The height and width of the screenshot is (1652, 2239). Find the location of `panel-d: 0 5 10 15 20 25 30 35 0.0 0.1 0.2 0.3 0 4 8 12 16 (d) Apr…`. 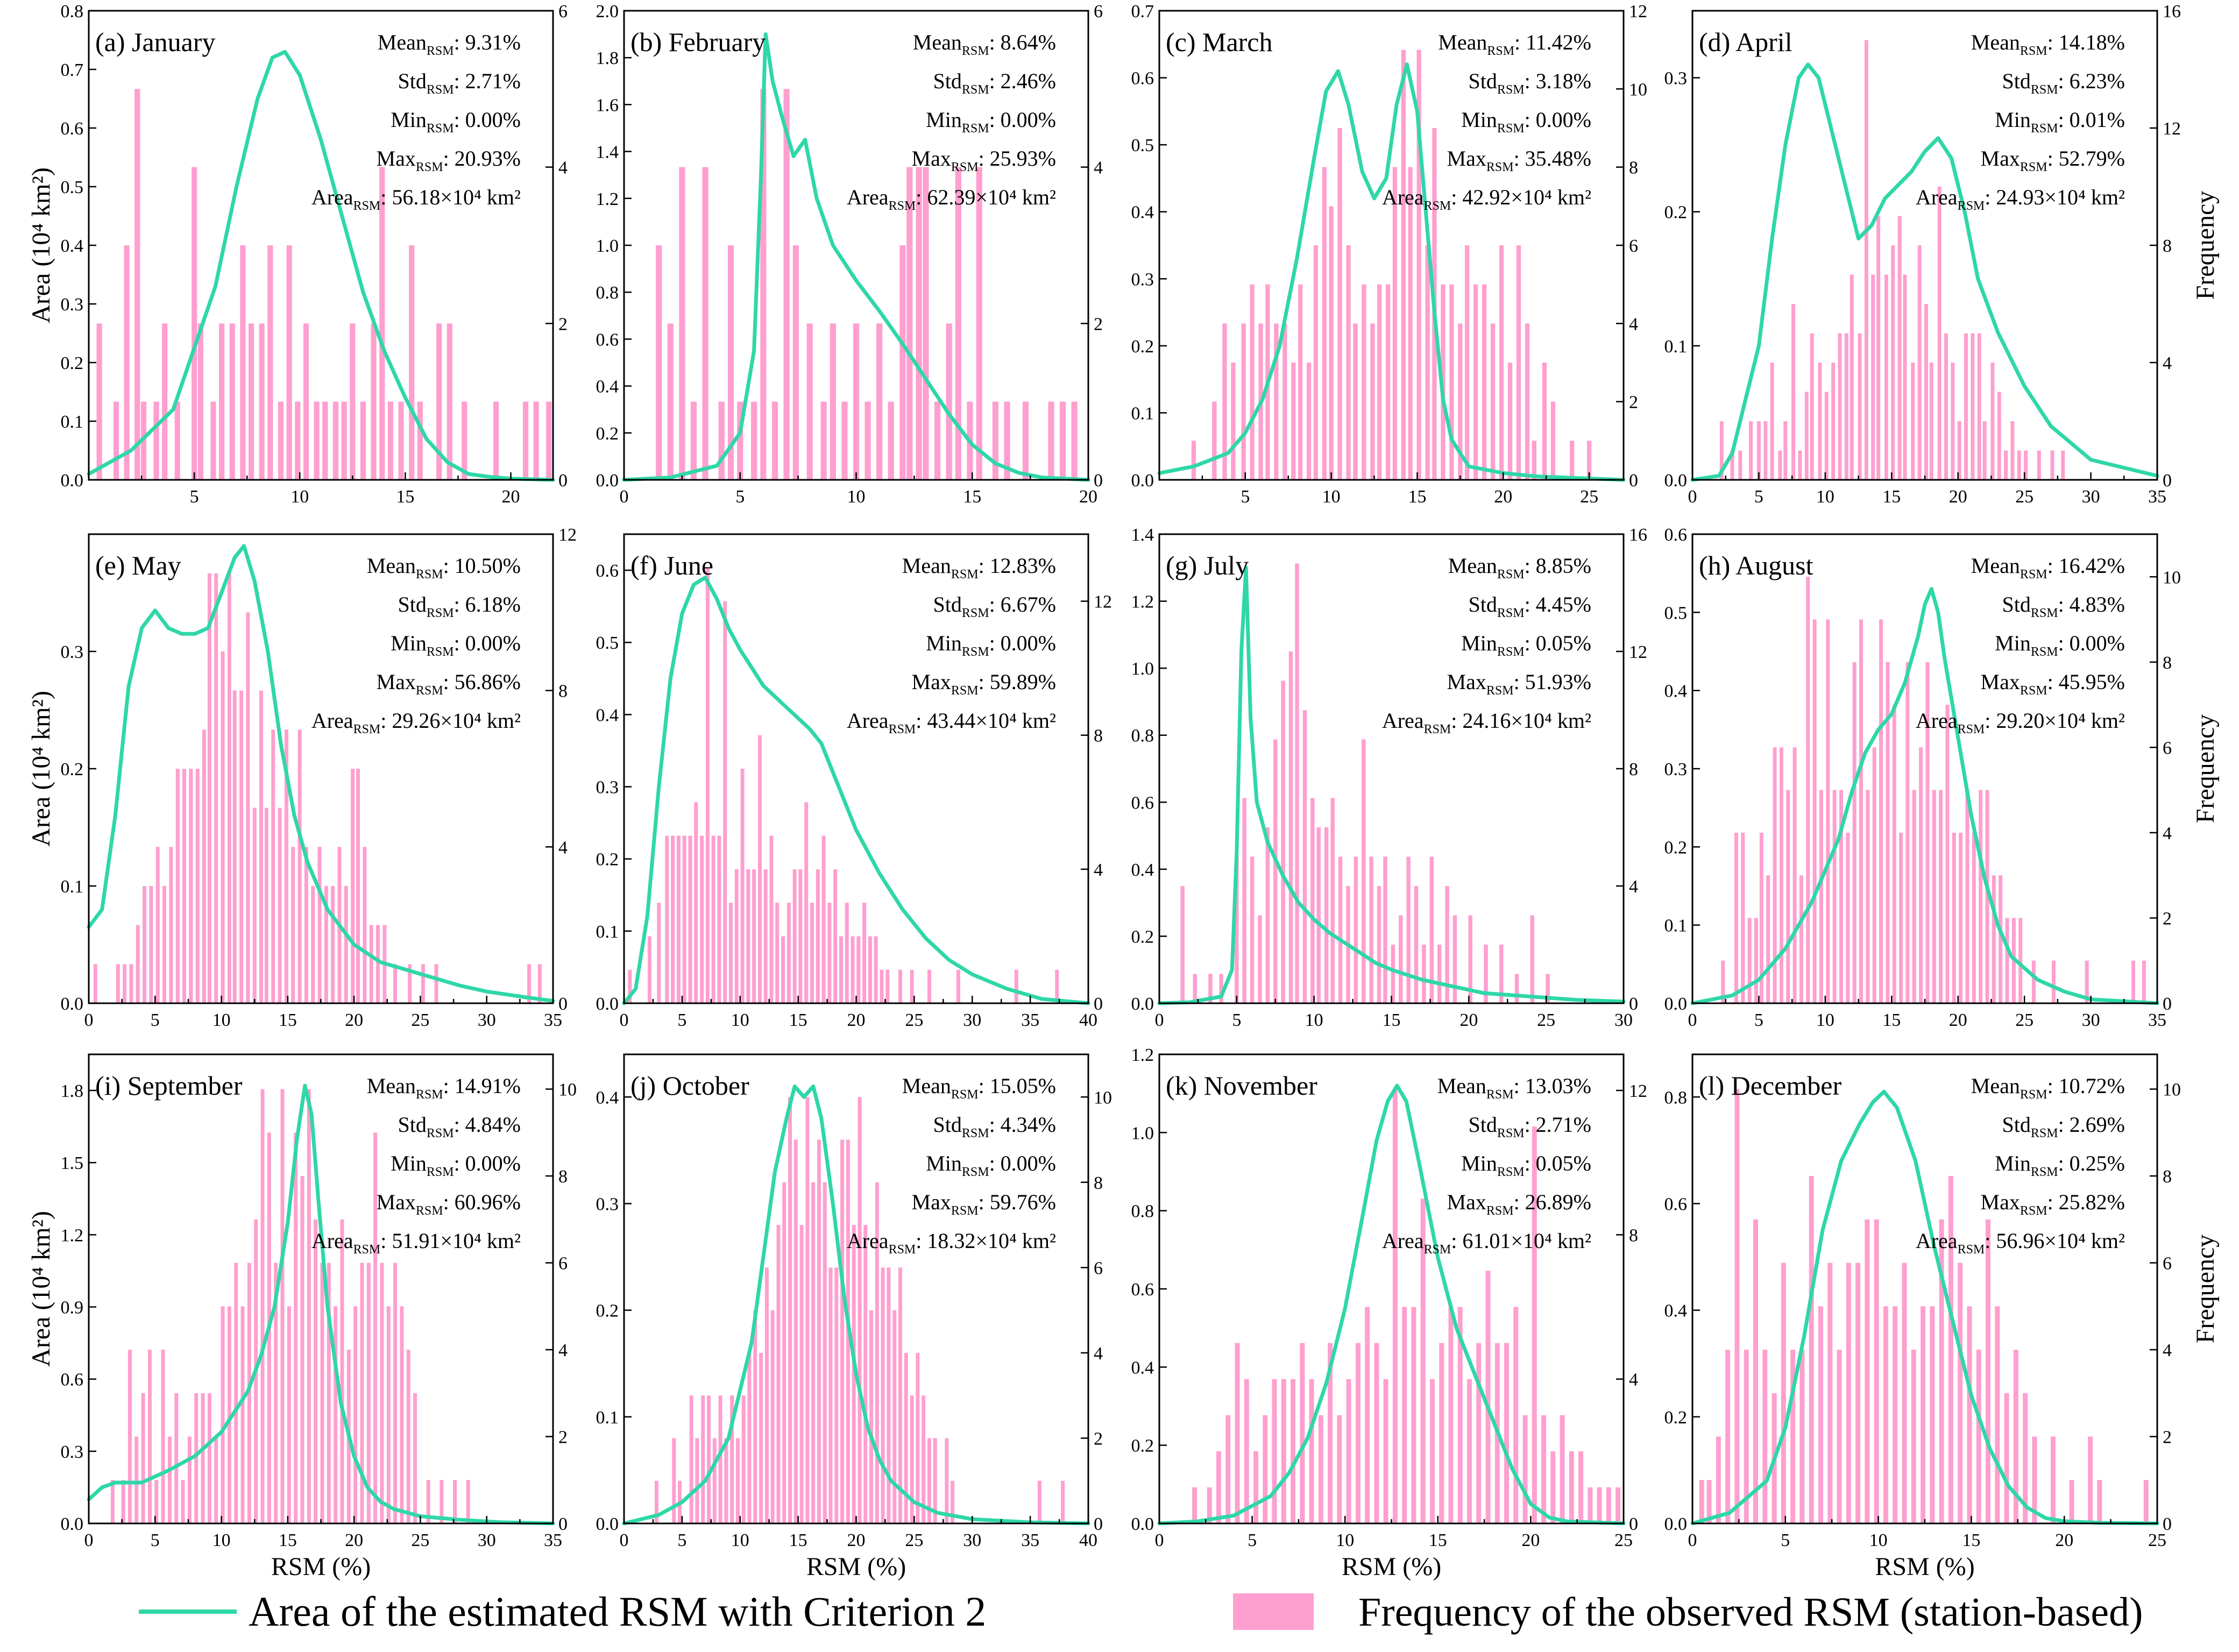

panel-d: 0 5 10 15 20 25 30 35 0.0 0.1 0.2 0.3 0 4 8 12 16 (d) Apr… is located at coordinates (1922, 254).